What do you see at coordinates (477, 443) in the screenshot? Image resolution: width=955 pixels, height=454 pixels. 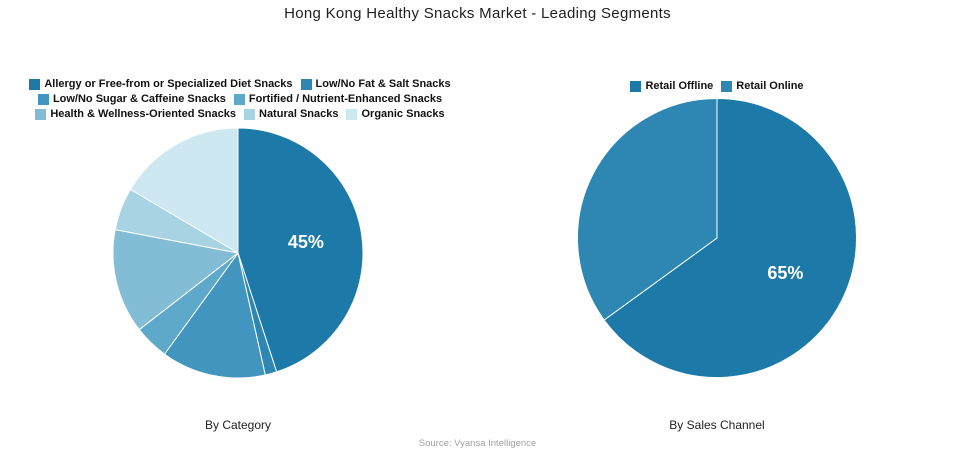 I see `source-attribution: Source: Vyansa Intelligence` at bounding box center [477, 443].